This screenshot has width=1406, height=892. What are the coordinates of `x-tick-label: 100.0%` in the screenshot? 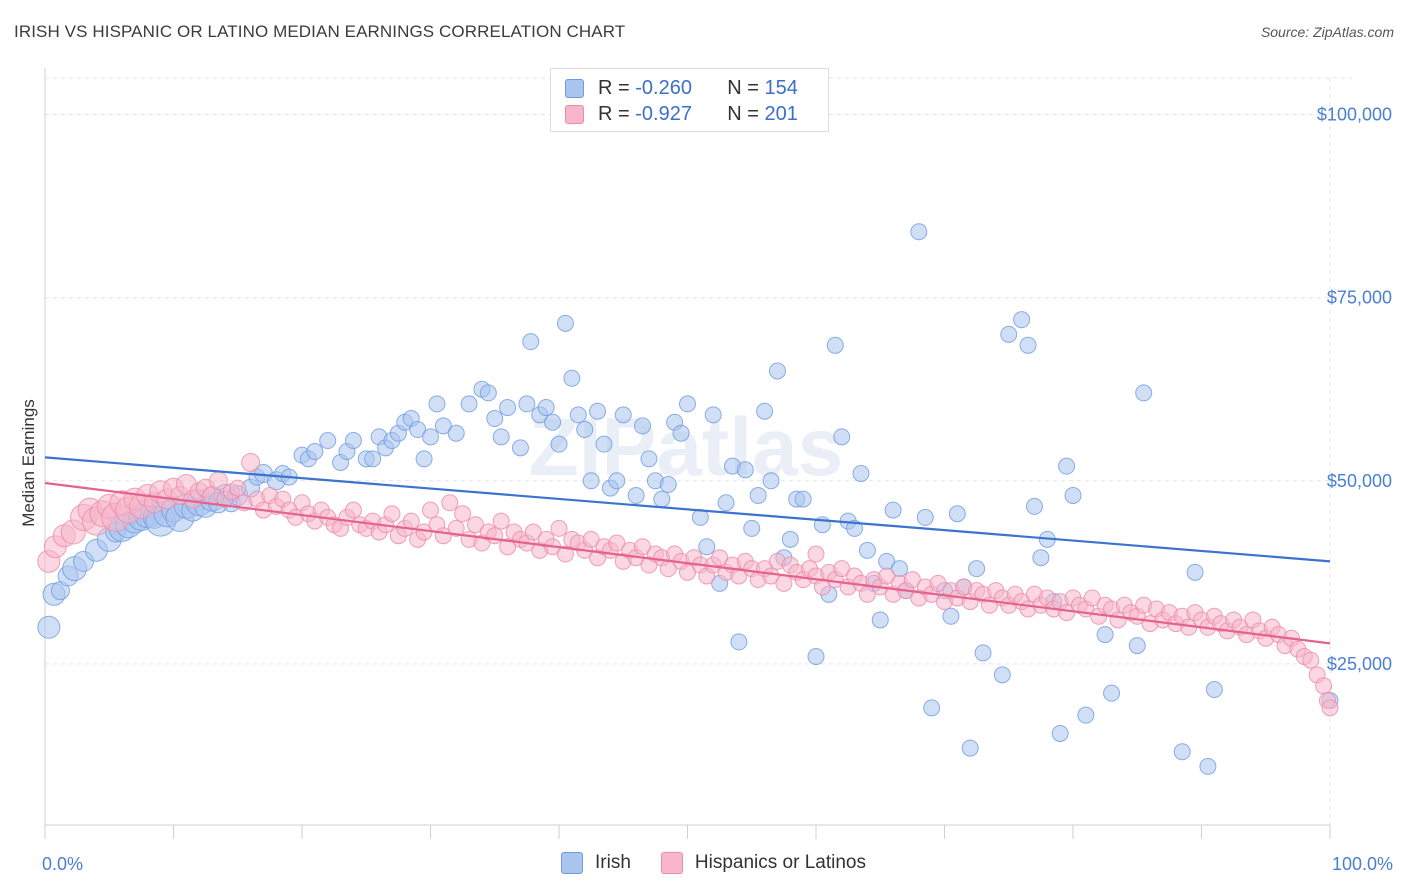 It's located at (1362, 864).